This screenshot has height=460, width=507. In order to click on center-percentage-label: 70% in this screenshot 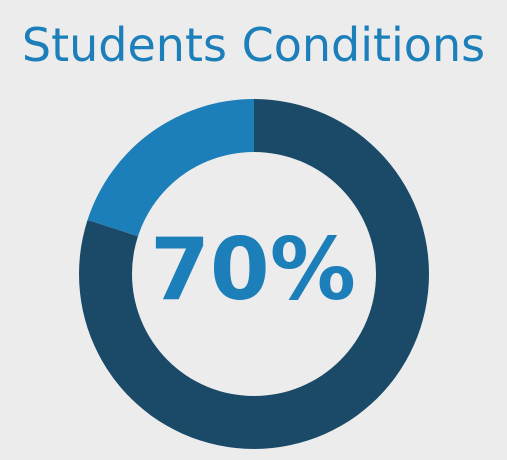, I will do `click(253, 270)`.